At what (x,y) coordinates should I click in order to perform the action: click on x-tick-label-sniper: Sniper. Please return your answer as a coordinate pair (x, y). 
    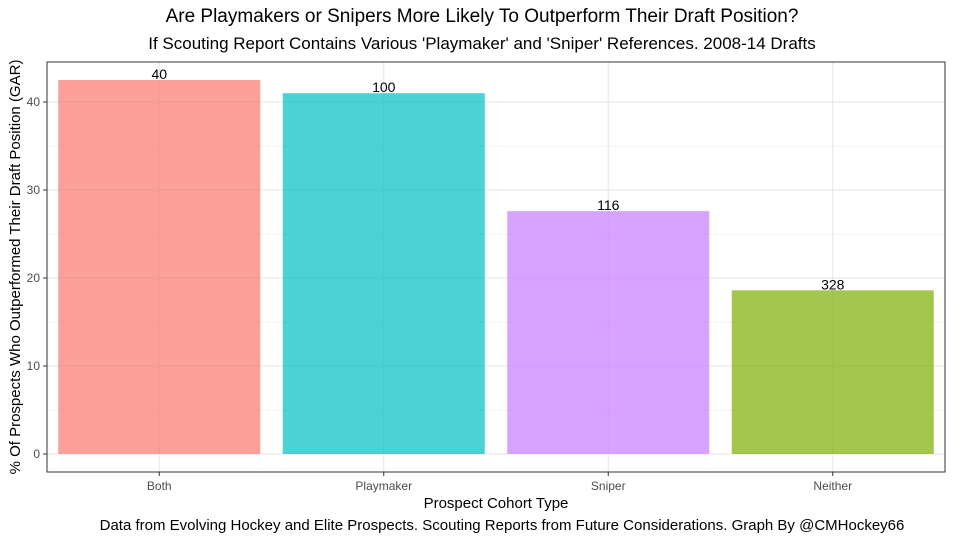
    Looking at the image, I should click on (608, 486).